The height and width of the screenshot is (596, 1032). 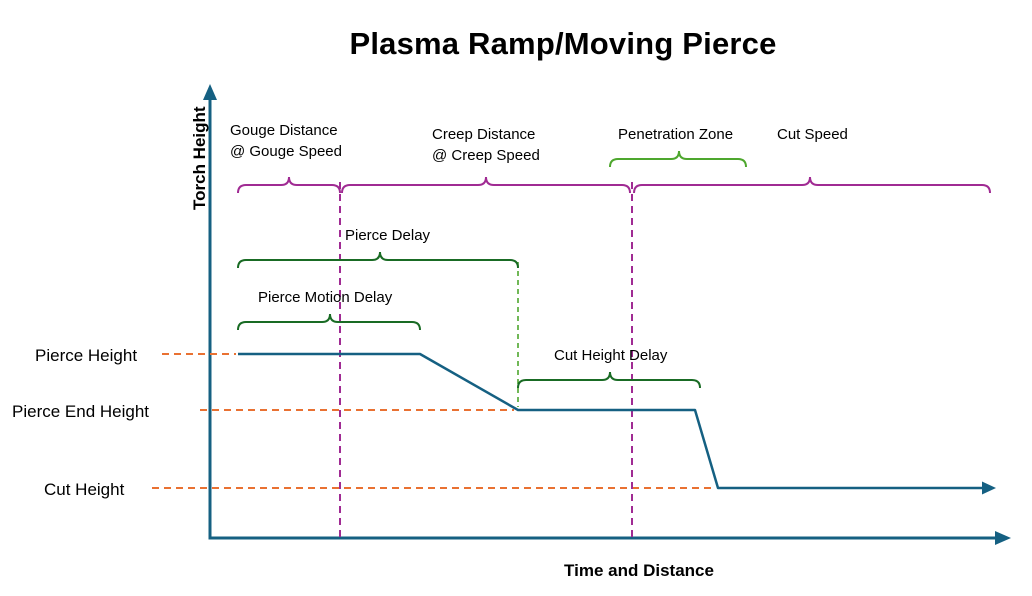 What do you see at coordinates (86, 355) in the screenshot?
I see `pierce-height-label: Pierce Height` at bounding box center [86, 355].